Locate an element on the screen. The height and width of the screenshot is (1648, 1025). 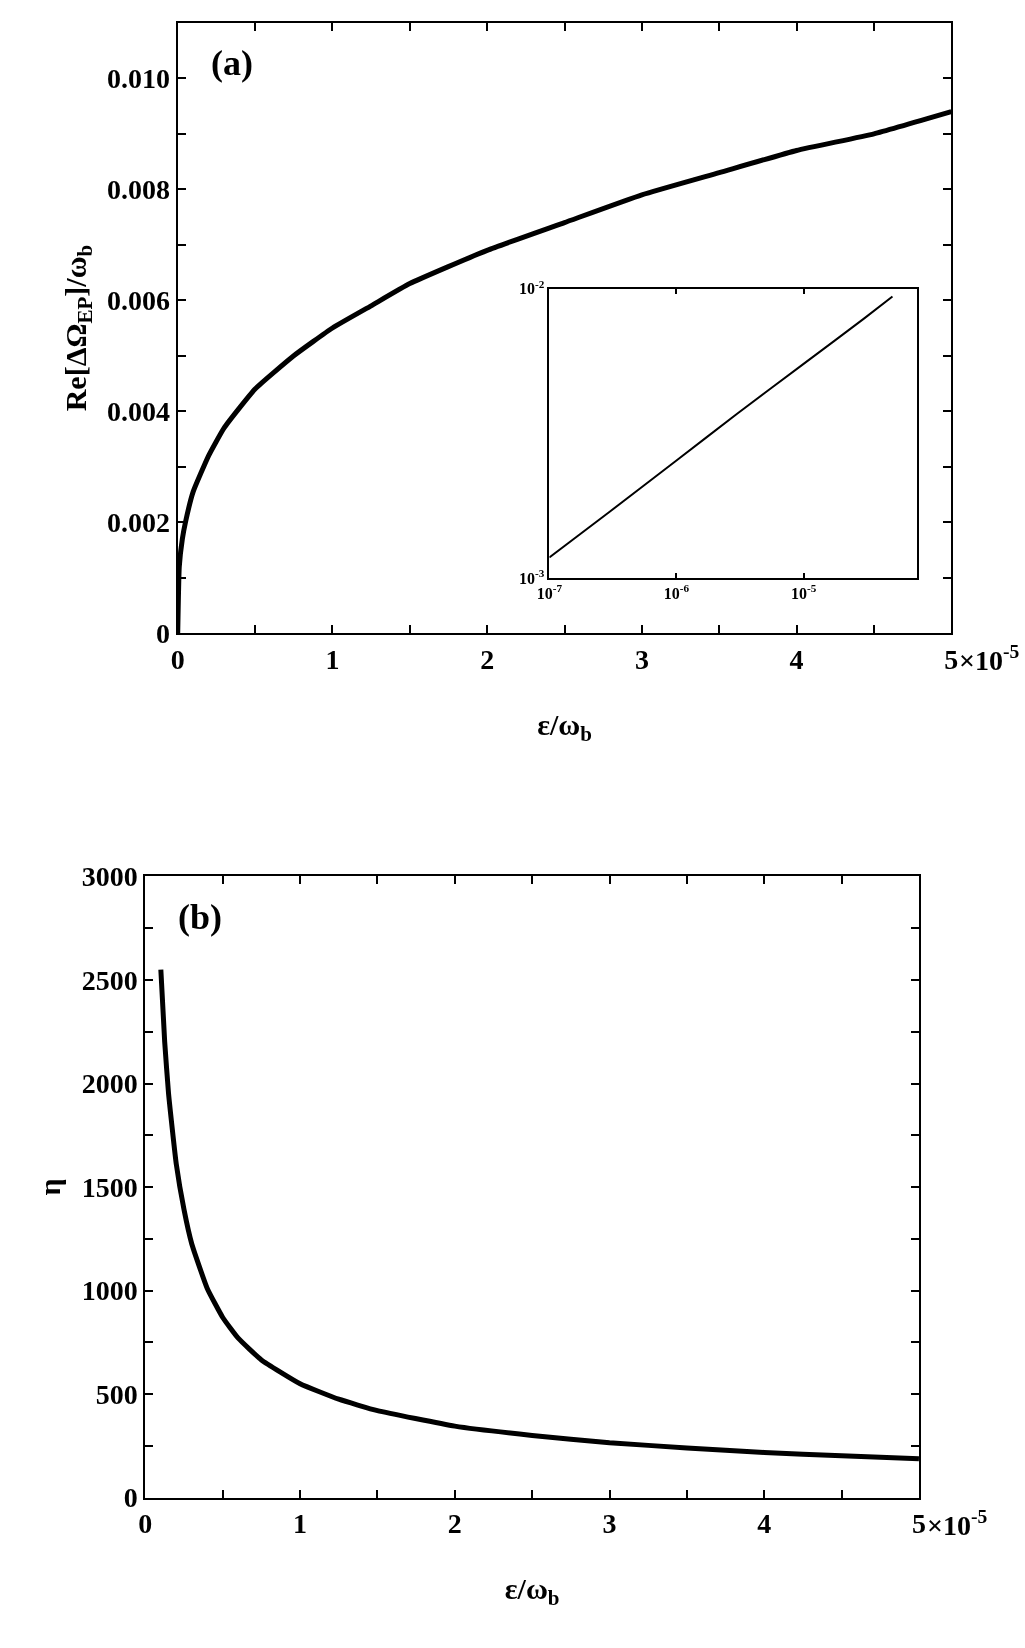
y-tick-label: 1500 is located at coordinates (109, 1187).